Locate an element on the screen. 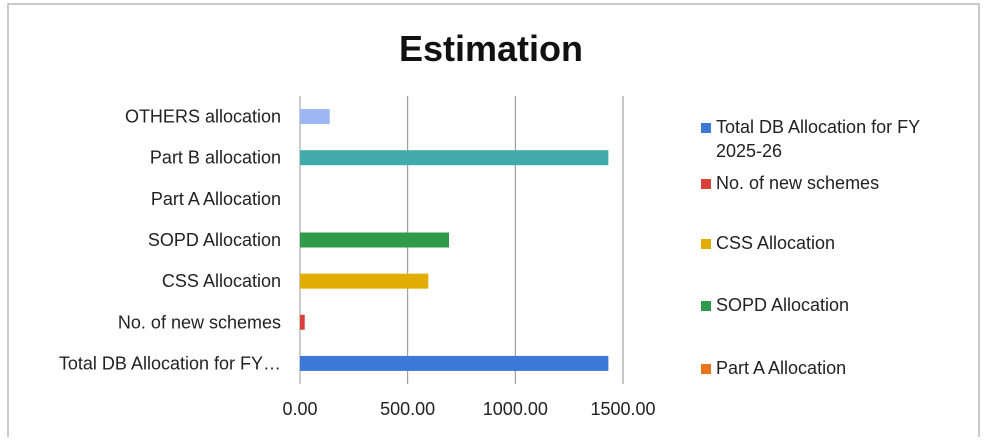 This screenshot has width=984, height=442. category-label: No. of new schemes is located at coordinates (199, 322).